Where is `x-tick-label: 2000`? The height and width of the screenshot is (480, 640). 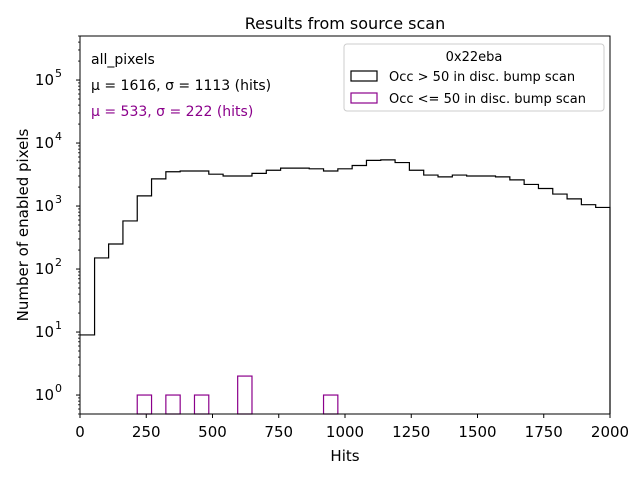 x-tick-label: 2000 is located at coordinates (610, 432).